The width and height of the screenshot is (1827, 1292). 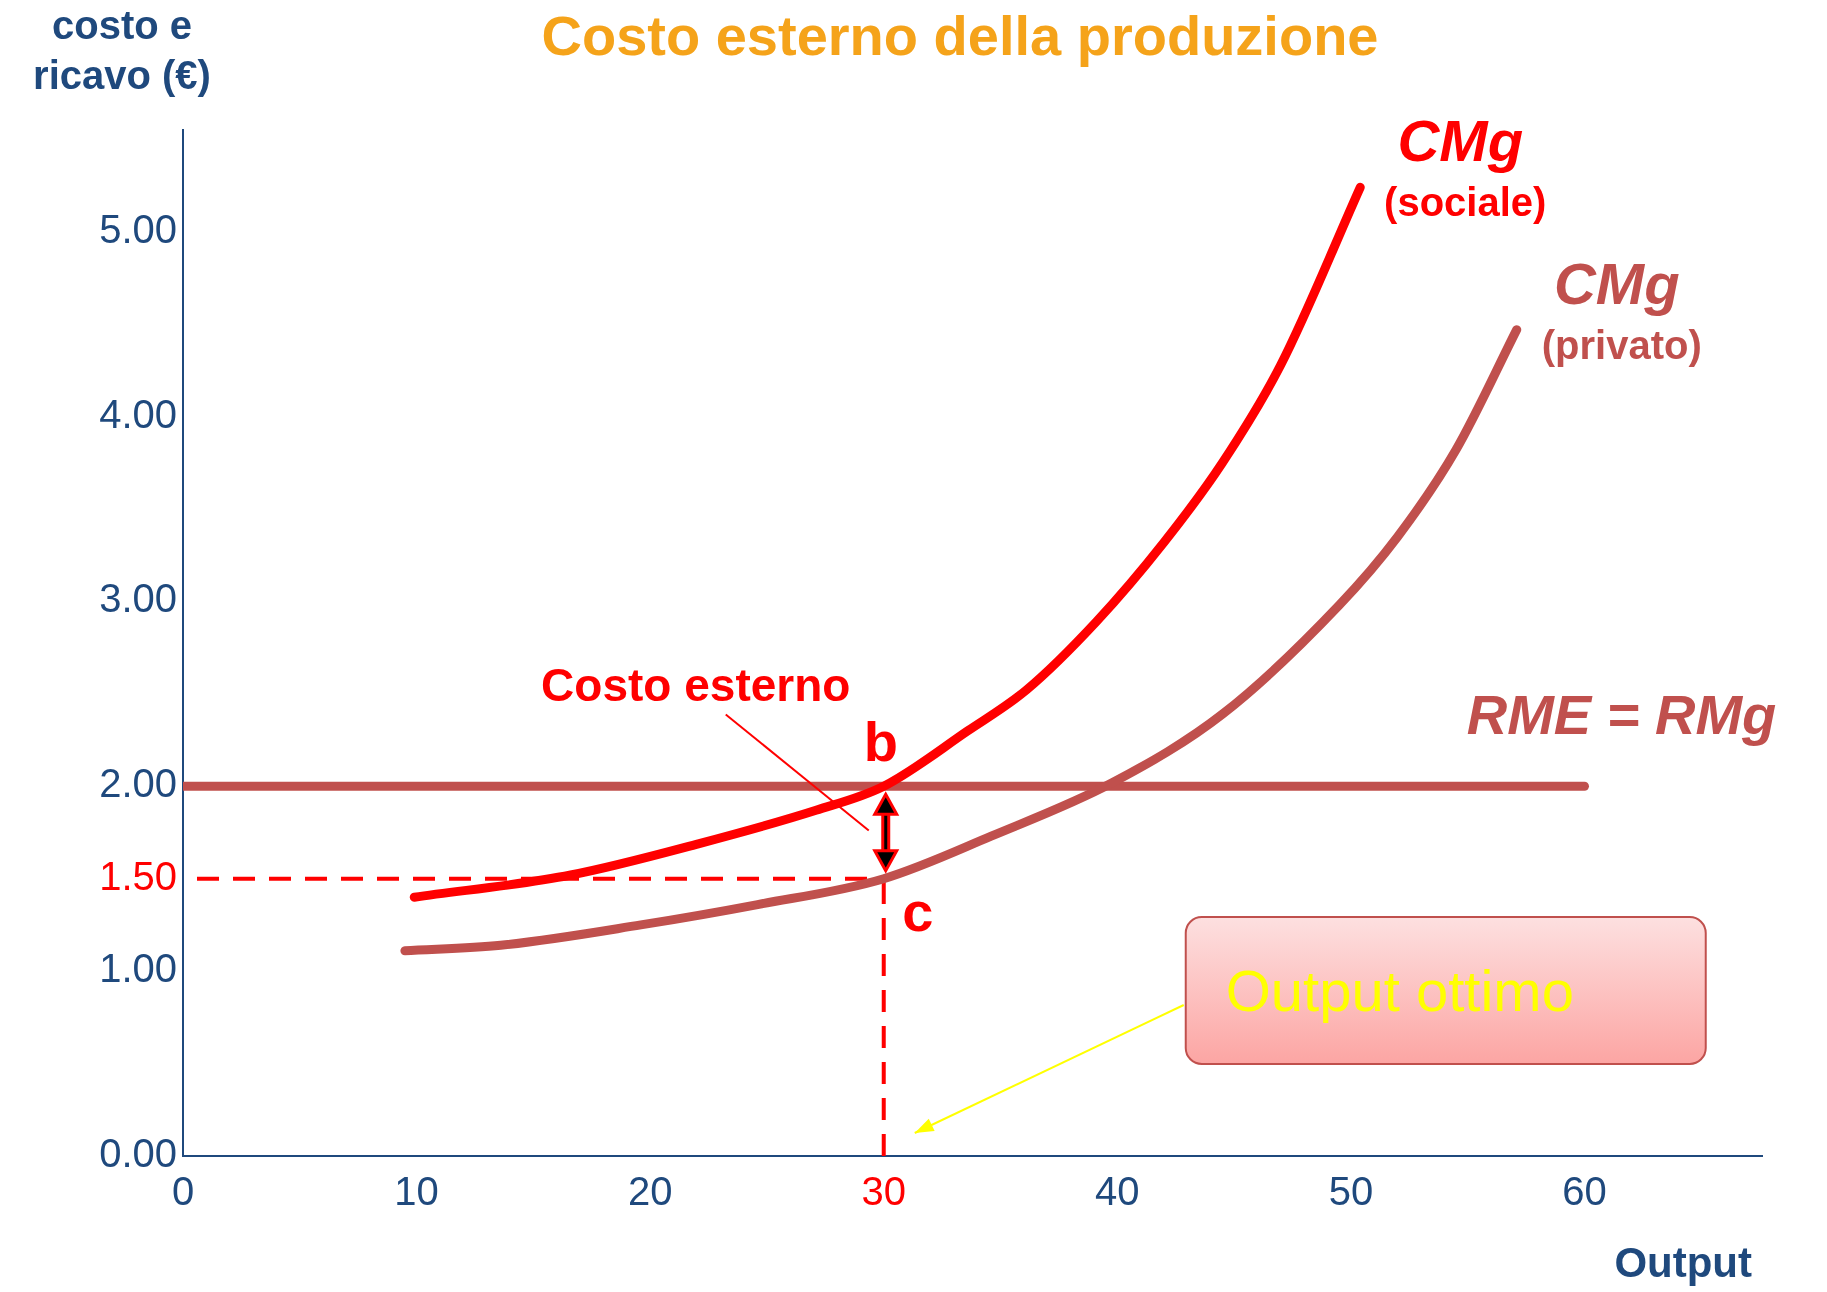 I want to click on x-tick-label: 50, so click(x=1351, y=1191).